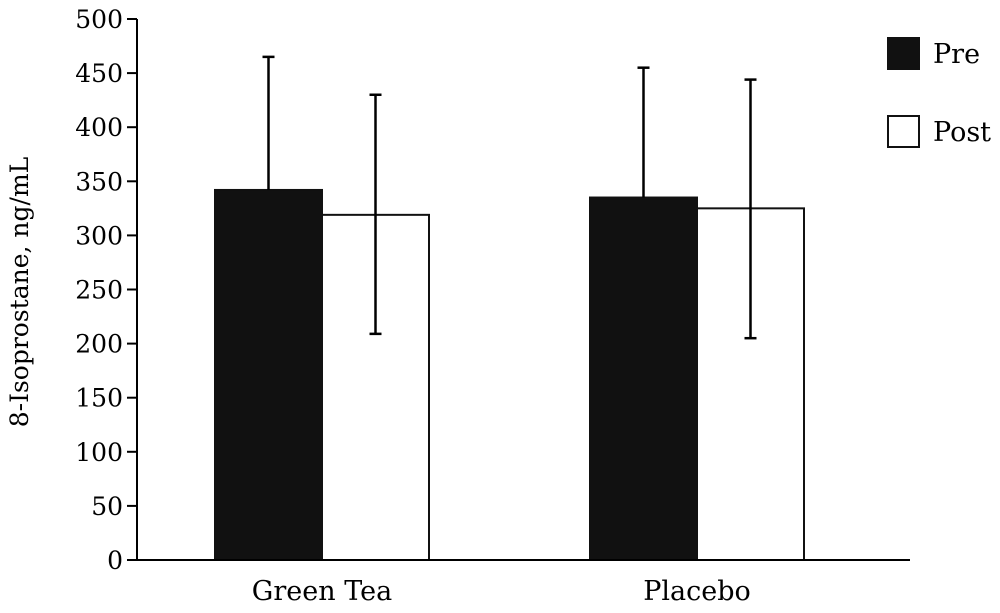  Describe the element at coordinates (107, 506) in the screenshot. I see `y-tick-label: 50` at that location.